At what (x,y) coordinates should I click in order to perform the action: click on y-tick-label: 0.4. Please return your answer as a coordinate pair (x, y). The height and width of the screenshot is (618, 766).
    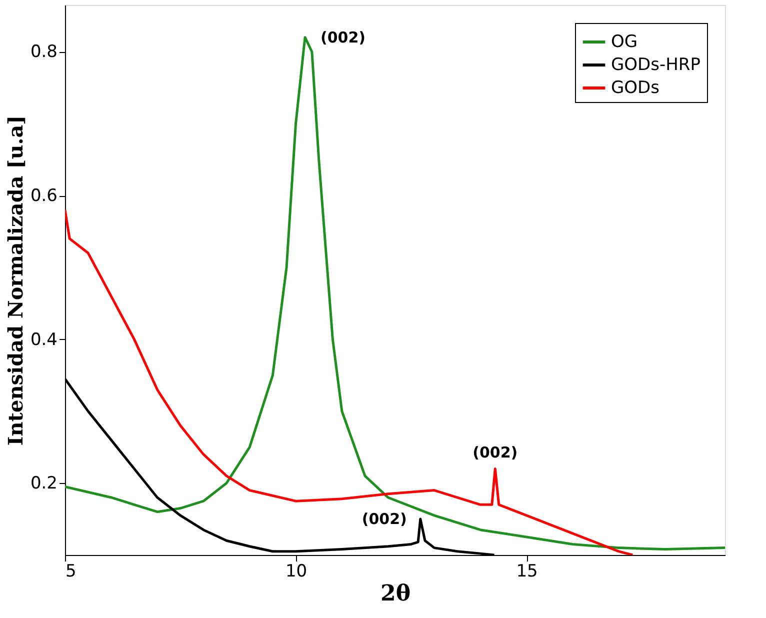
    Looking at the image, I should click on (44, 340).